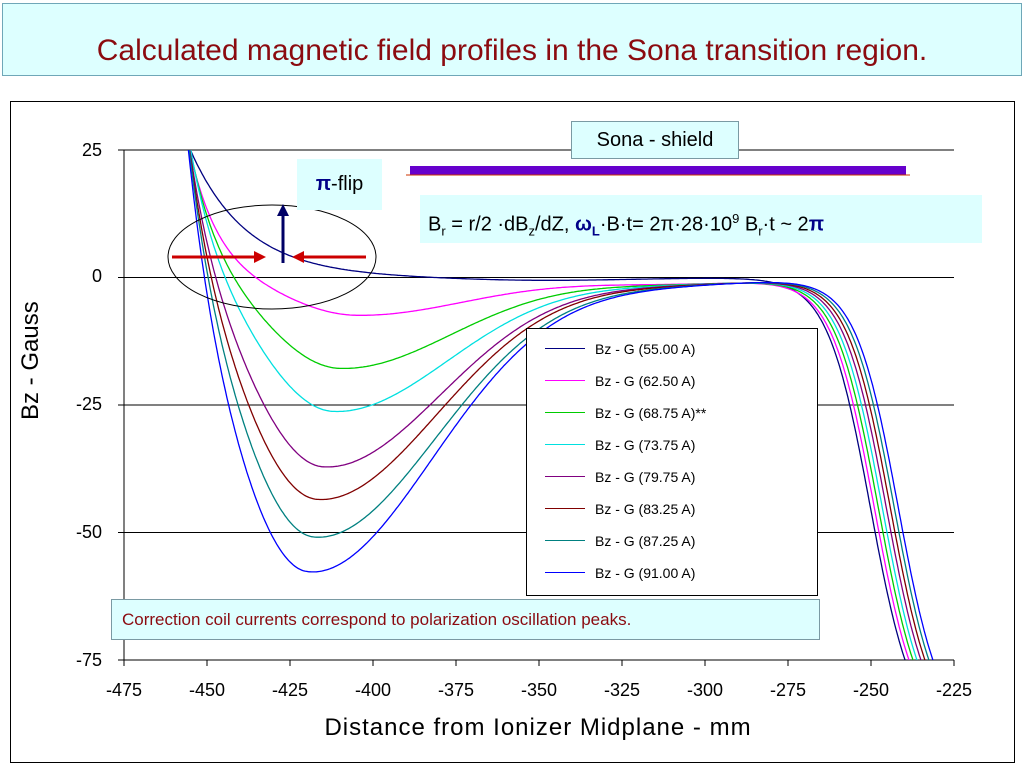 This screenshot has width=1024, height=768. I want to click on sona-shield-label: Sona - shield, so click(655, 140).